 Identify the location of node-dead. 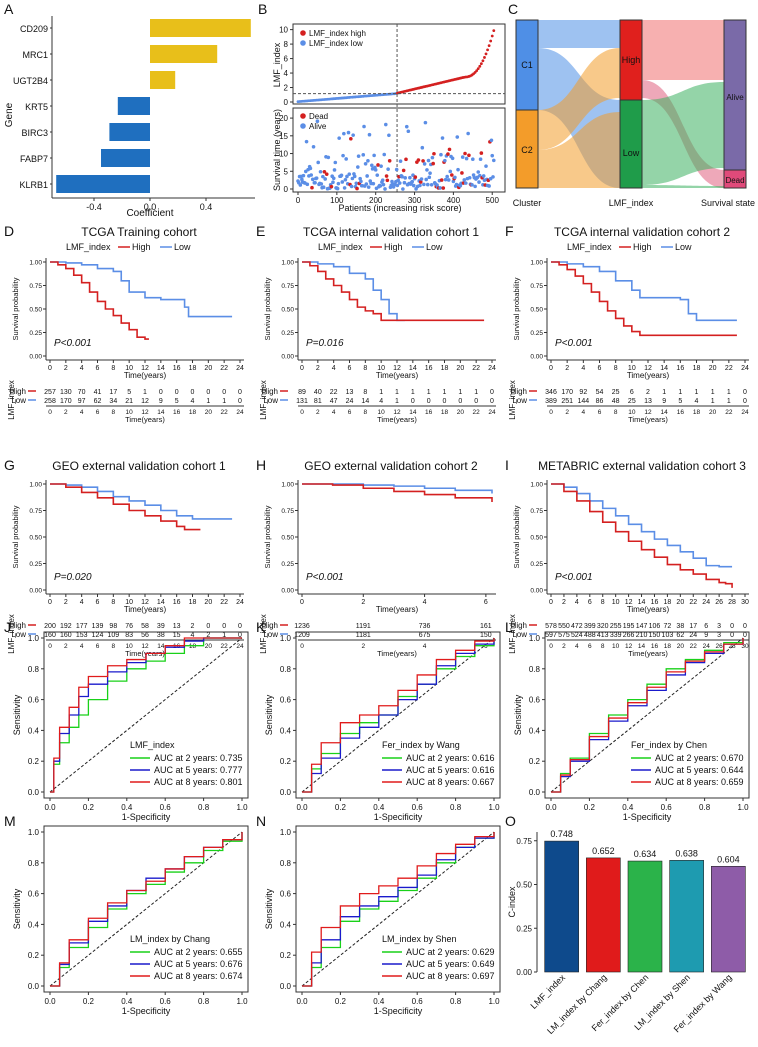
(735, 179).